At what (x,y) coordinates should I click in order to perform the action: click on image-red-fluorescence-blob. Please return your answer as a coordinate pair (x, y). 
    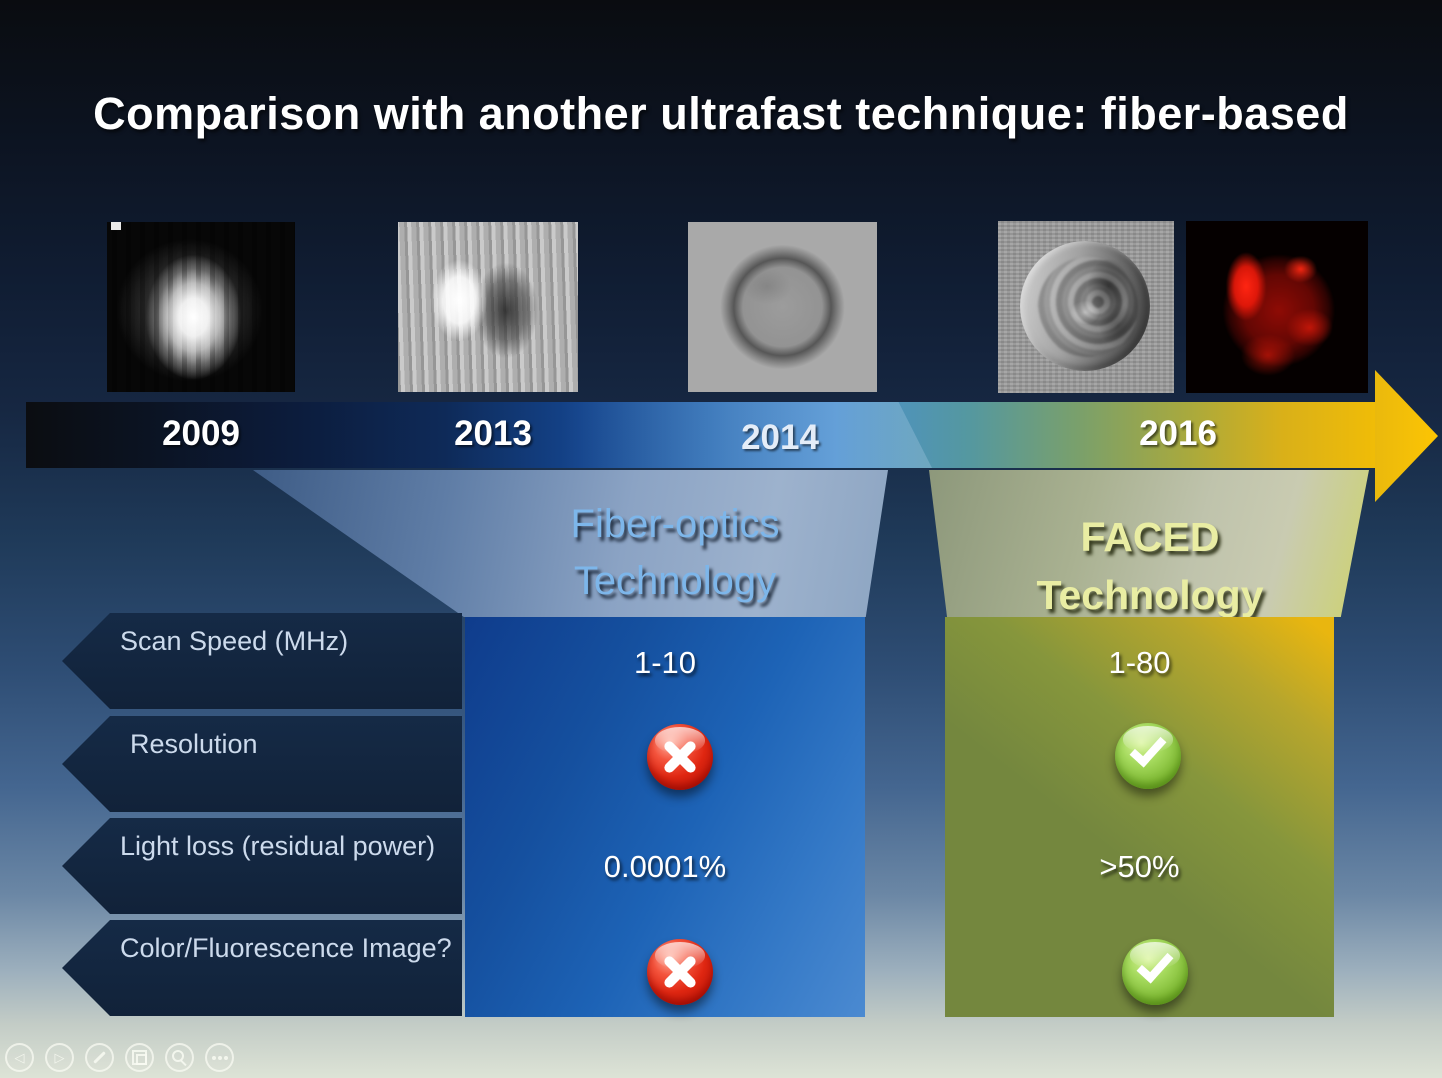
    Looking at the image, I should click on (1277, 307).